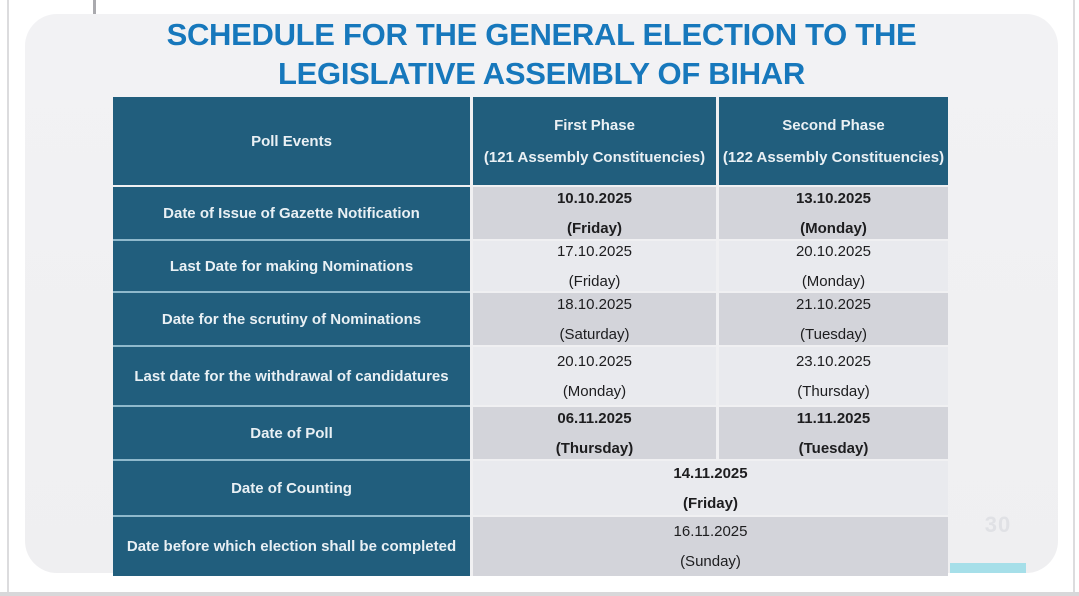 The height and width of the screenshot is (596, 1079). I want to click on table-cell-phase1: 06.11.2025 (Thursday), so click(594, 433).